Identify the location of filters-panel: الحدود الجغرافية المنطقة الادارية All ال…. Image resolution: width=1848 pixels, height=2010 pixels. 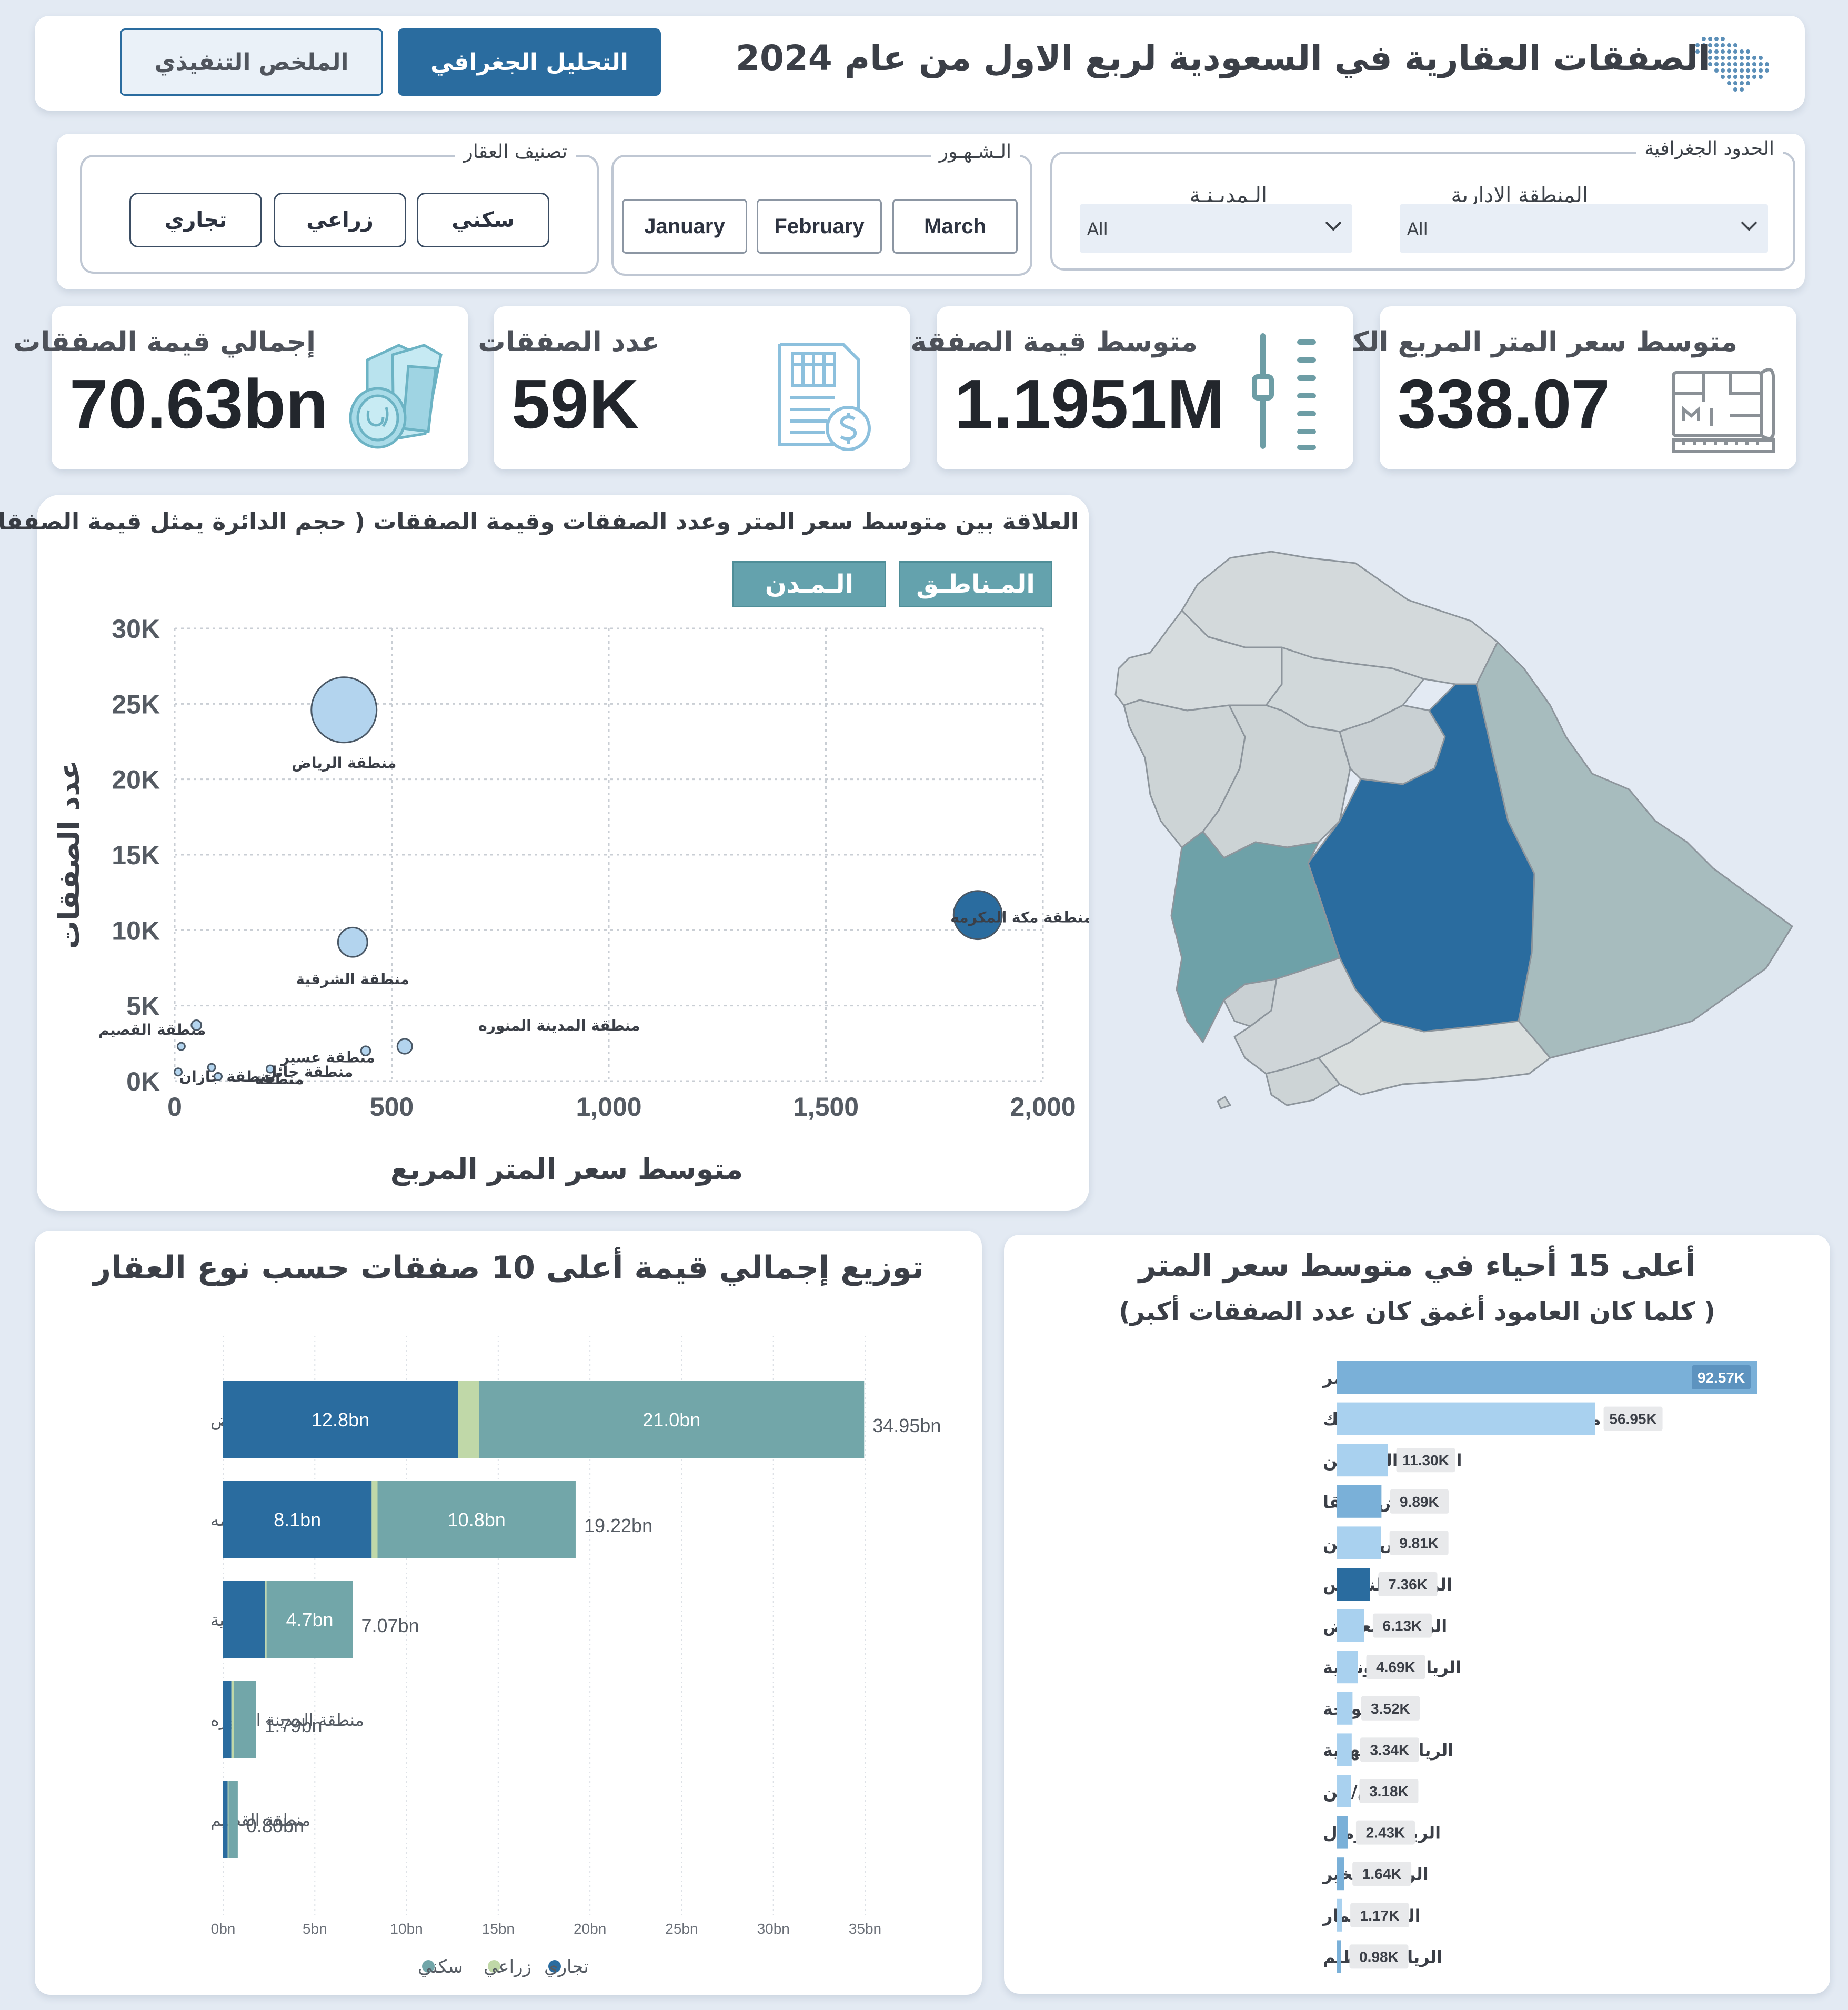
(931, 211).